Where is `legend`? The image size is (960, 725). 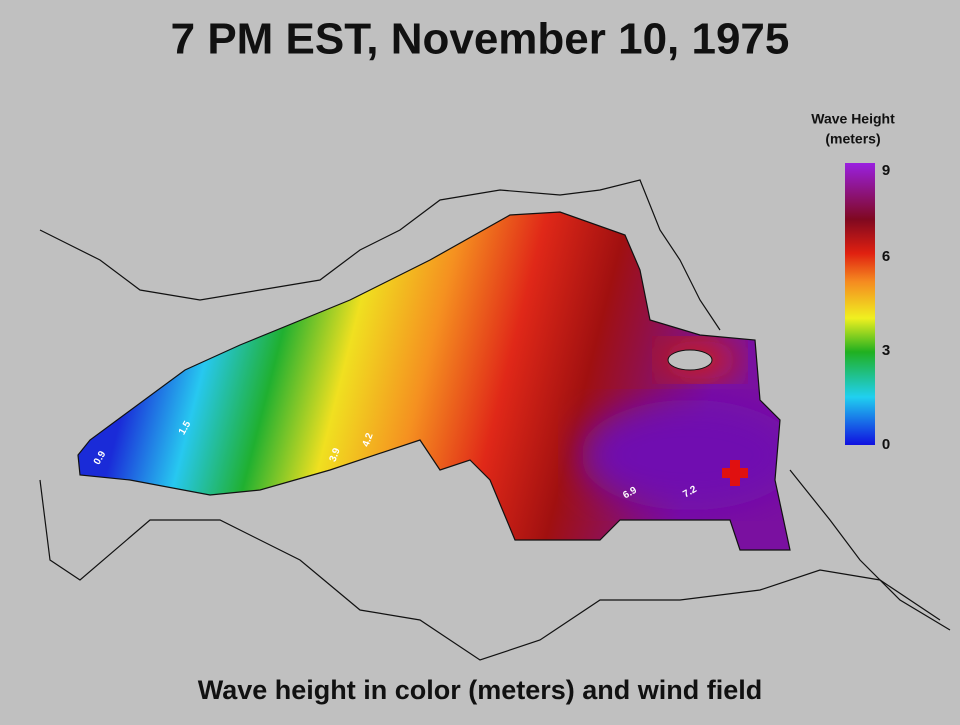 legend is located at coordinates (860, 304).